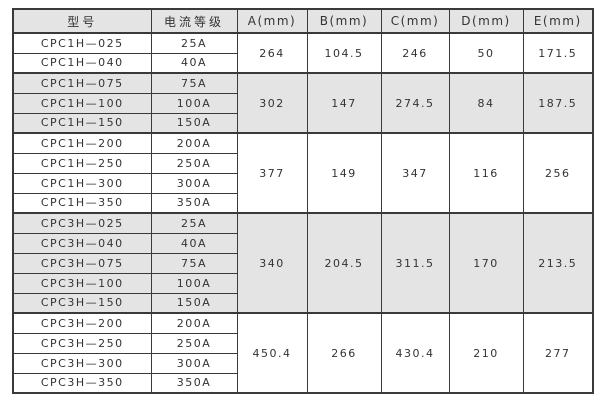 The height and width of the screenshot is (400, 600). What do you see at coordinates (344, 353) in the screenshot?
I see `dim-b-cell: 266` at bounding box center [344, 353].